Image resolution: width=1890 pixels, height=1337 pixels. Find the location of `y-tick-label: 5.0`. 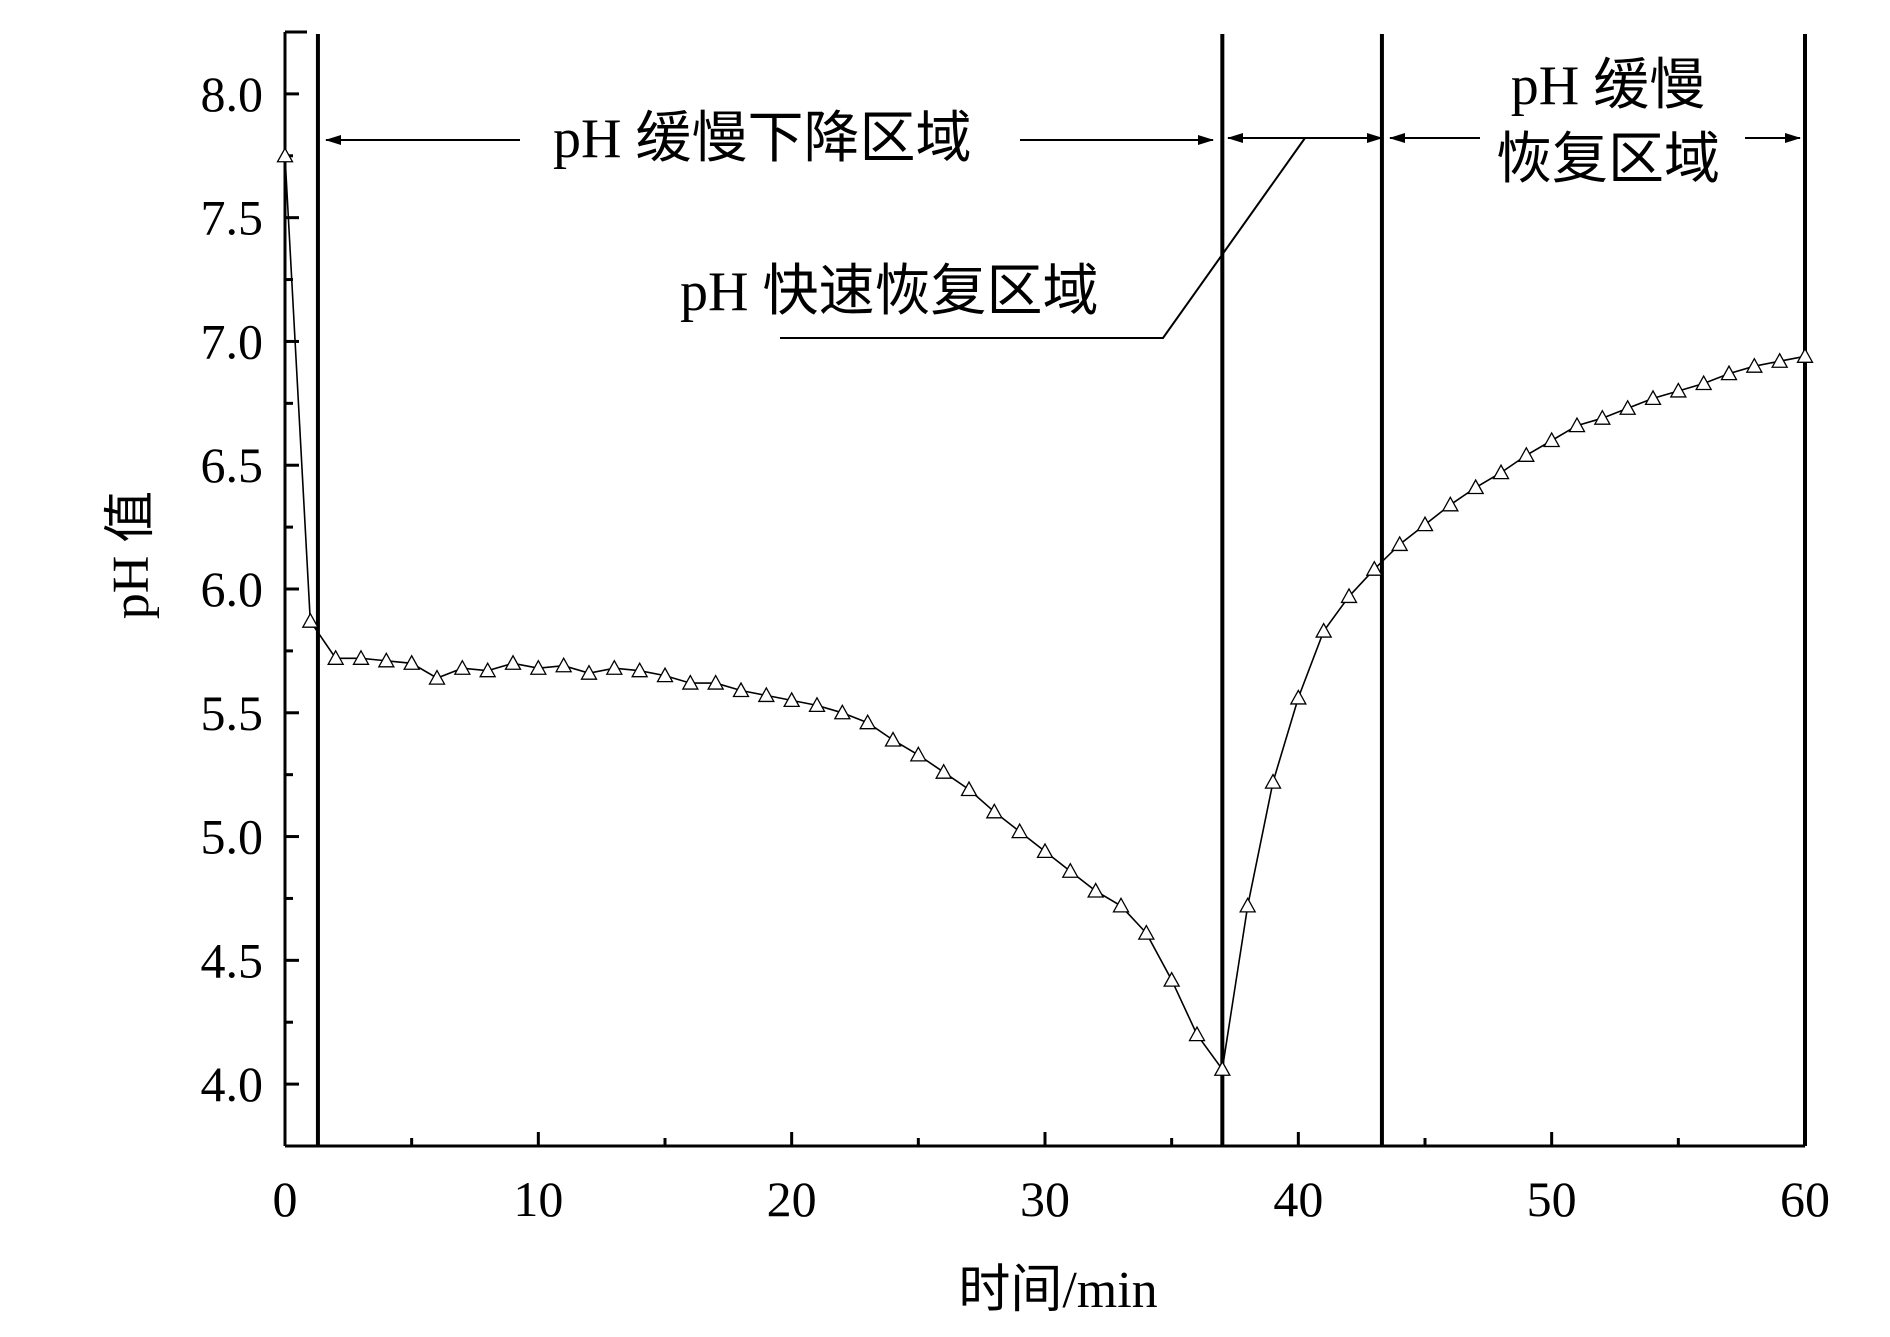

y-tick-label: 5.0 is located at coordinates (232, 837).